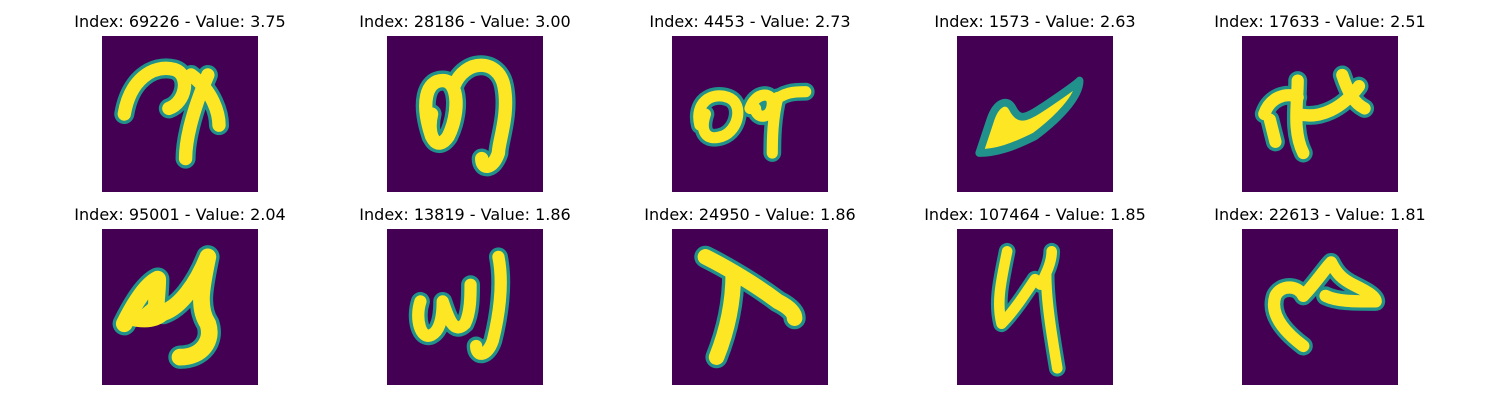 This screenshot has height=400, width=1500. Describe the element at coordinates (180, 21) in the screenshot. I see `panel-title: Index: 69226 - Value: 3.75` at that location.